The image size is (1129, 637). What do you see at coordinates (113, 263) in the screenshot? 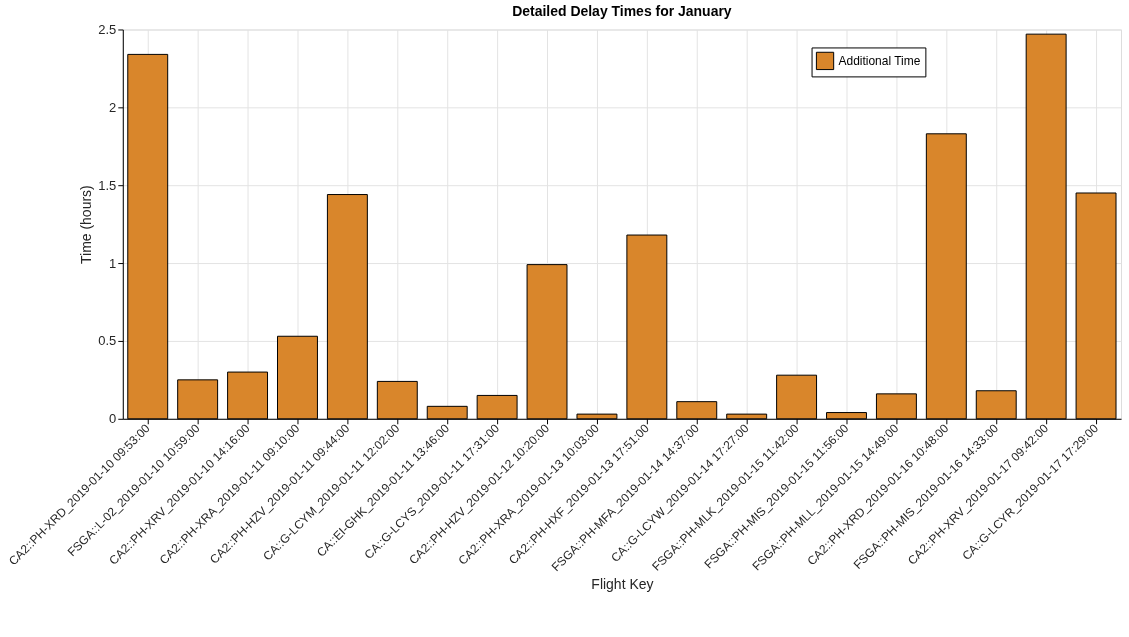
I see `y-tick-label: 1` at bounding box center [113, 263].